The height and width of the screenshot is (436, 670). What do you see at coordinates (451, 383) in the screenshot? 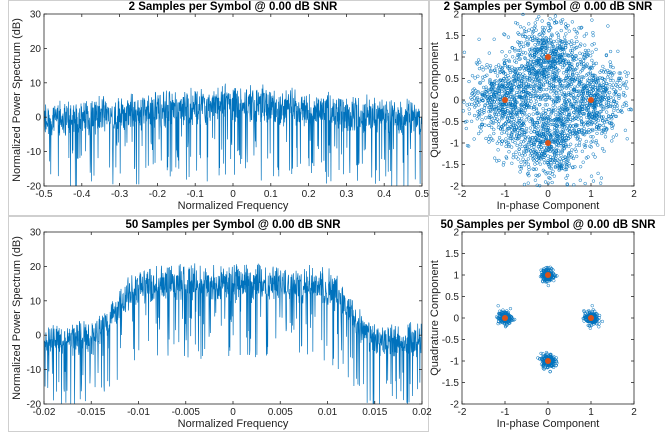
I see `const50-ytick-label: -1.5` at bounding box center [451, 383].